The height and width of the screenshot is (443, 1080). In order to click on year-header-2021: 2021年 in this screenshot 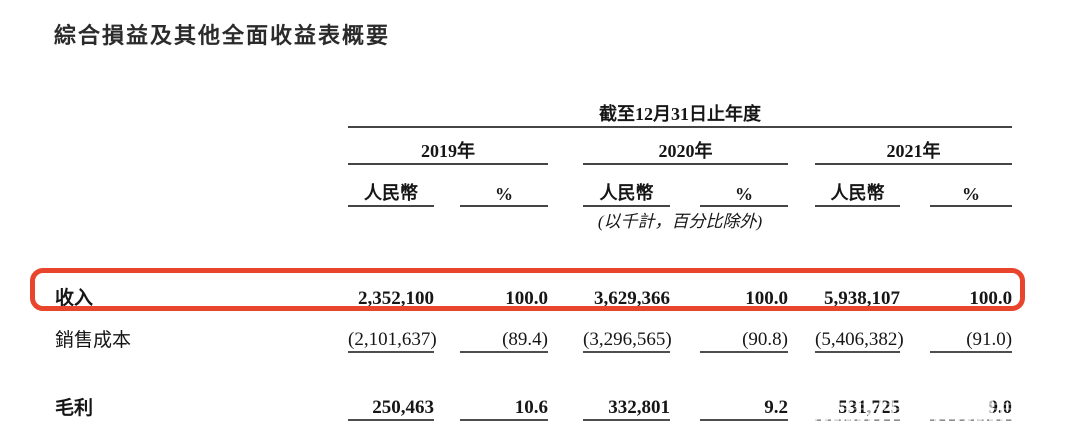, I will do `click(914, 146)`.